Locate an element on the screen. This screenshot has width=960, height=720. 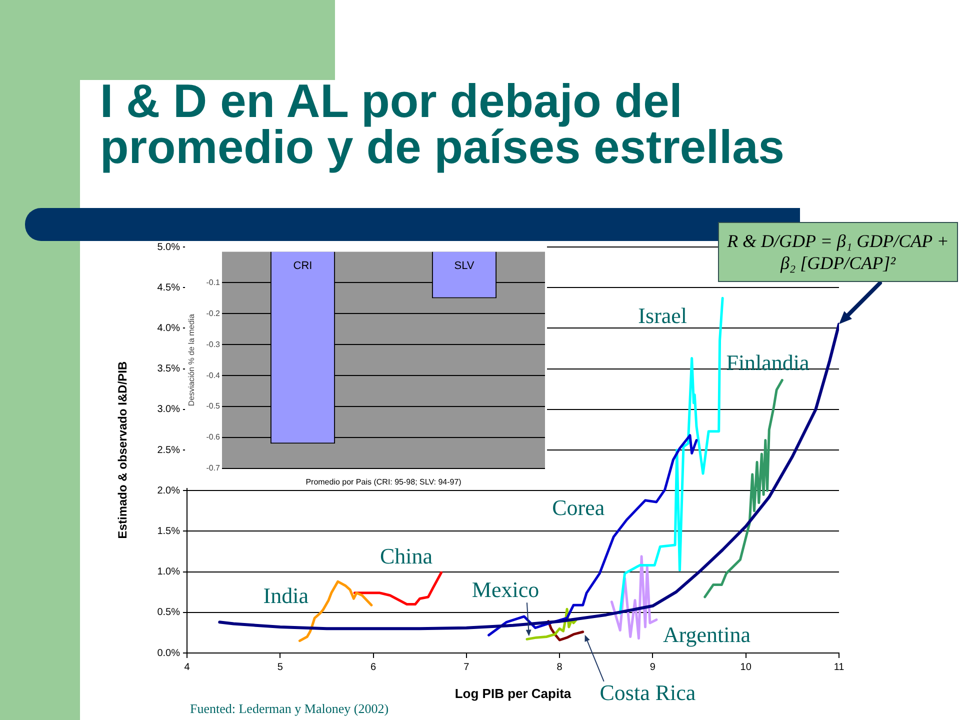
y-tick-label: -0.4 is located at coordinates (213, 375).